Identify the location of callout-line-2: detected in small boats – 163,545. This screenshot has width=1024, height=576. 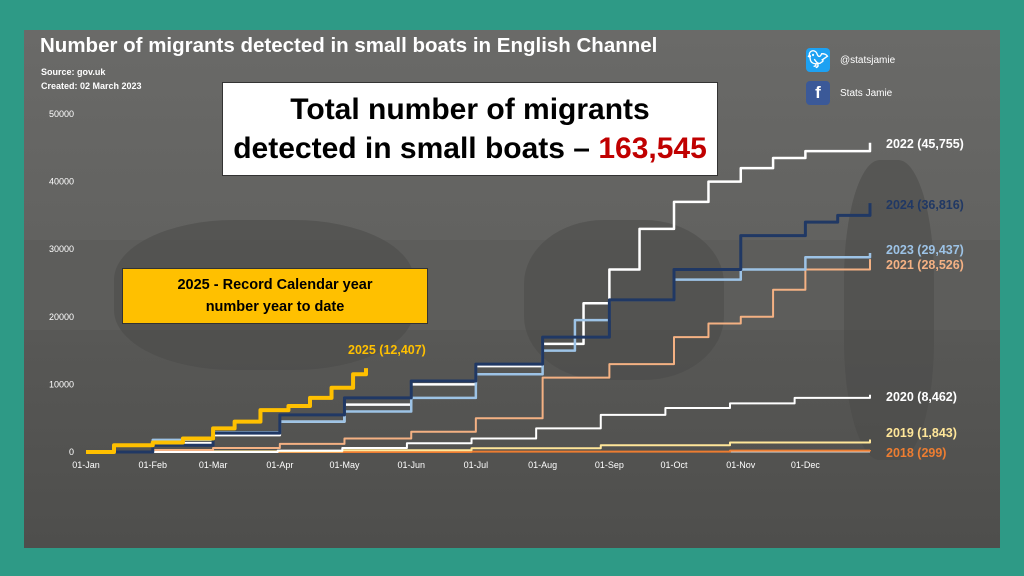
(470, 148).